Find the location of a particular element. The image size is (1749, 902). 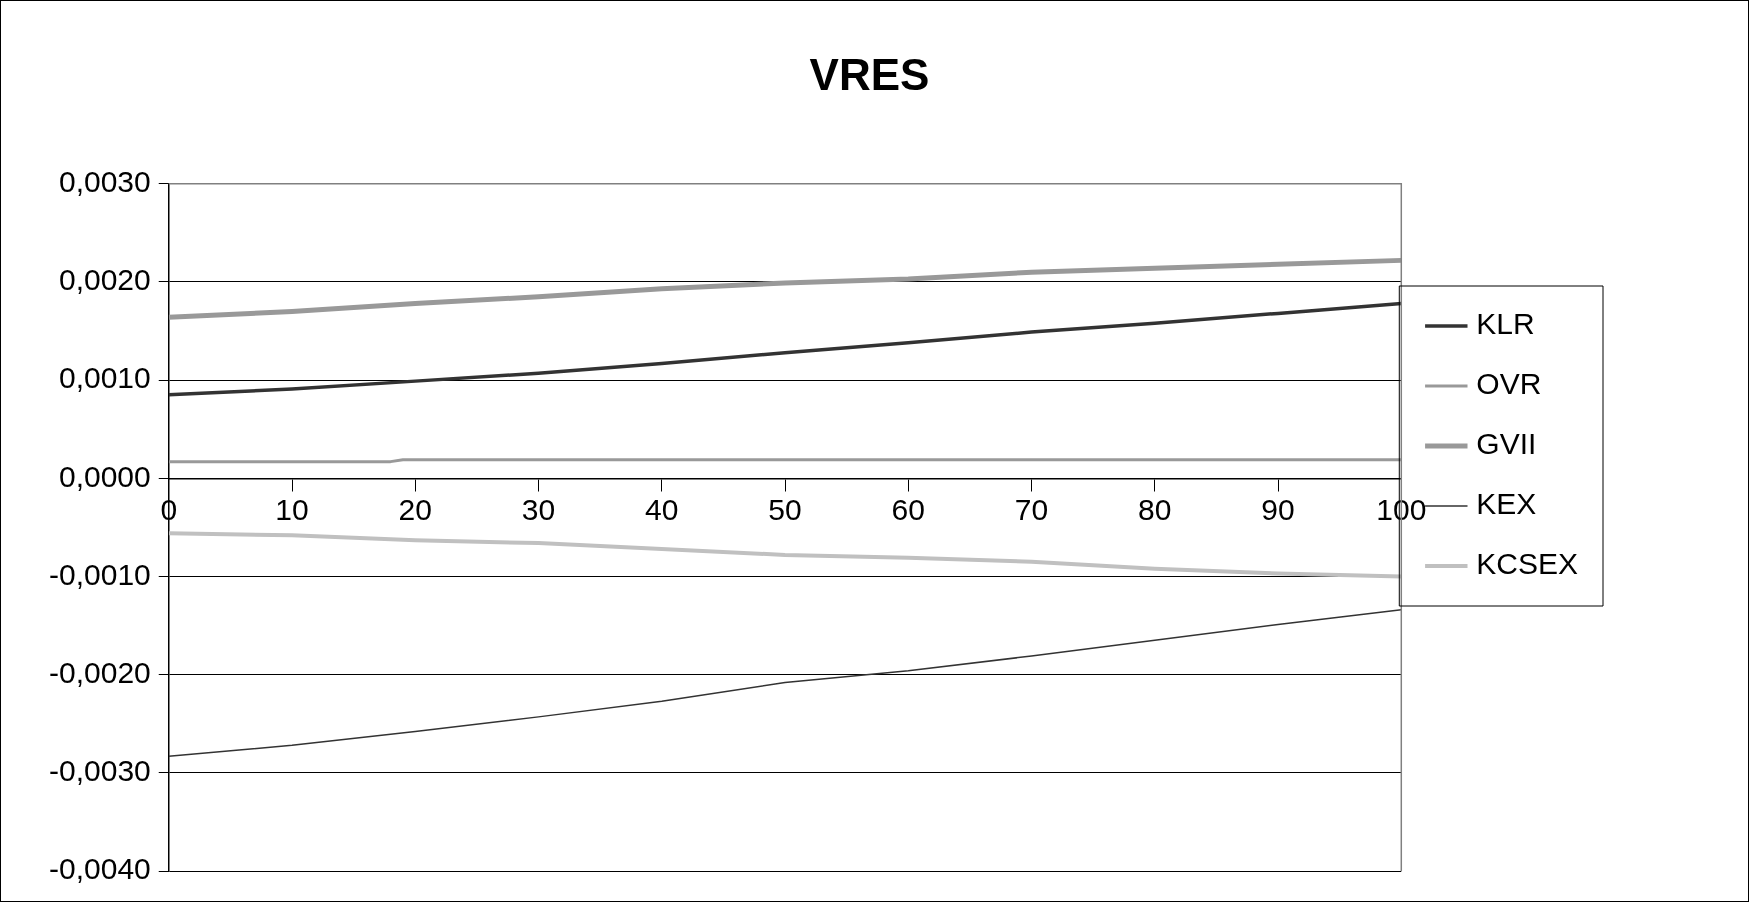

chart-title: VRES is located at coordinates (869, 74).